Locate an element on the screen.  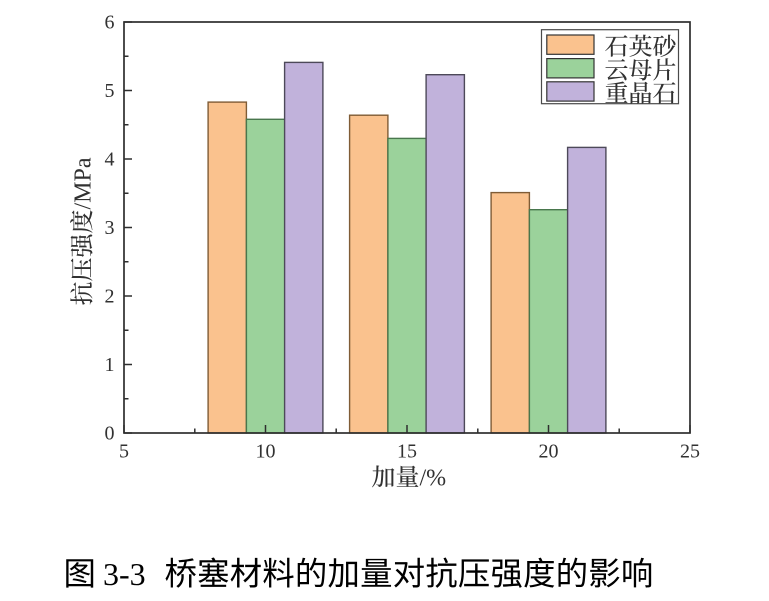
svg-text: 25 is located at coordinates (690, 452).